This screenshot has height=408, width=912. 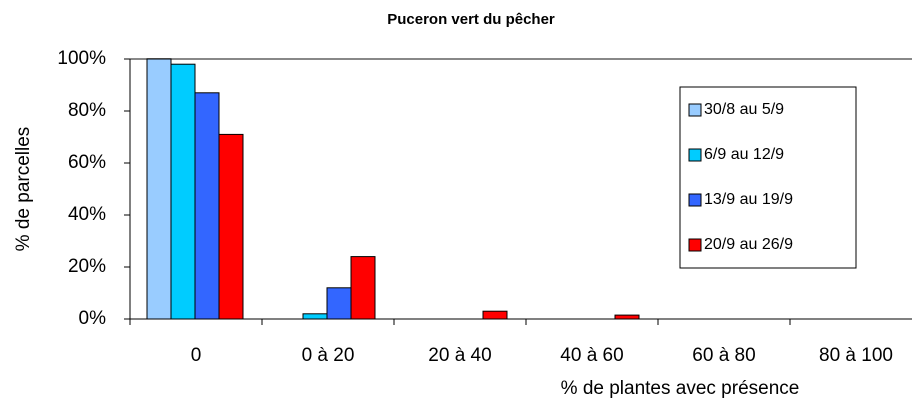 What do you see at coordinates (87, 266) in the screenshot?
I see `y-tick-label: 20%` at bounding box center [87, 266].